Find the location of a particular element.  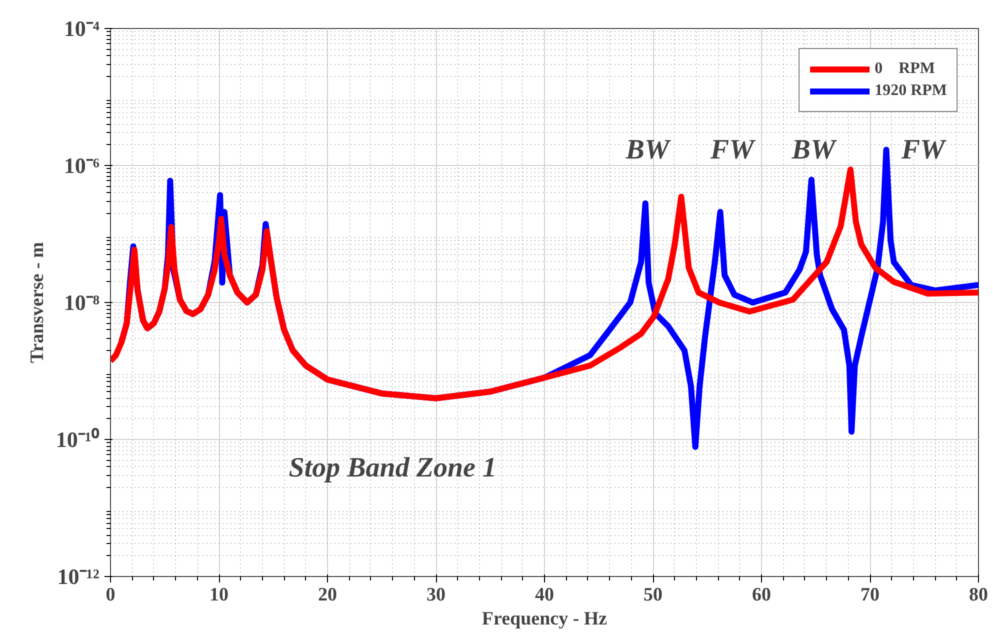

x-tick-label: 10 is located at coordinates (219, 595).